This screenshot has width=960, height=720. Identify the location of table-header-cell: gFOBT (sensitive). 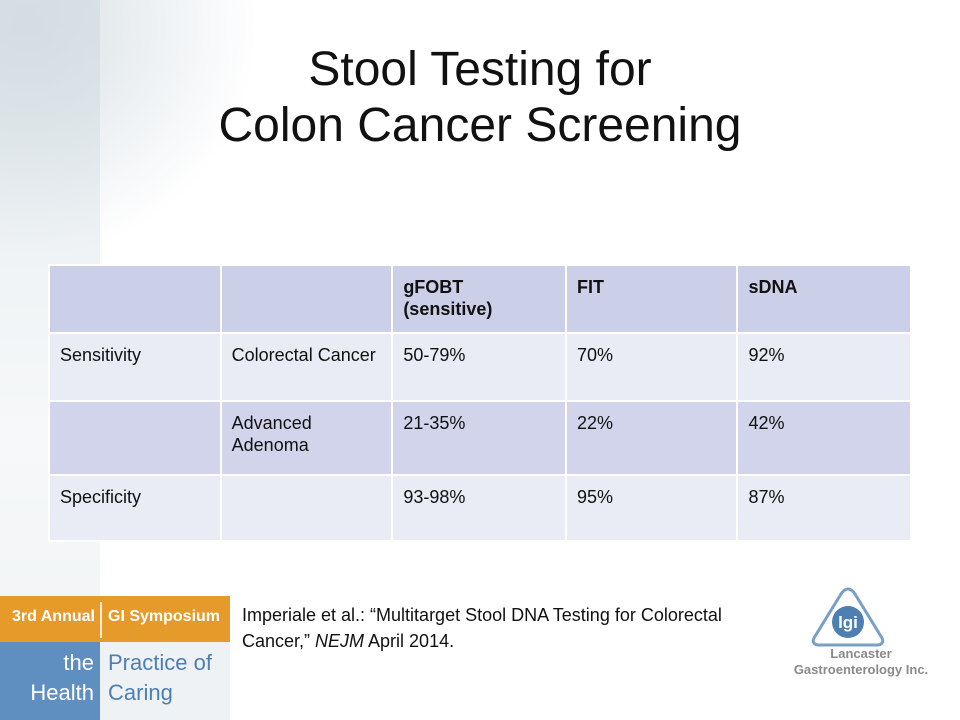
(479, 299).